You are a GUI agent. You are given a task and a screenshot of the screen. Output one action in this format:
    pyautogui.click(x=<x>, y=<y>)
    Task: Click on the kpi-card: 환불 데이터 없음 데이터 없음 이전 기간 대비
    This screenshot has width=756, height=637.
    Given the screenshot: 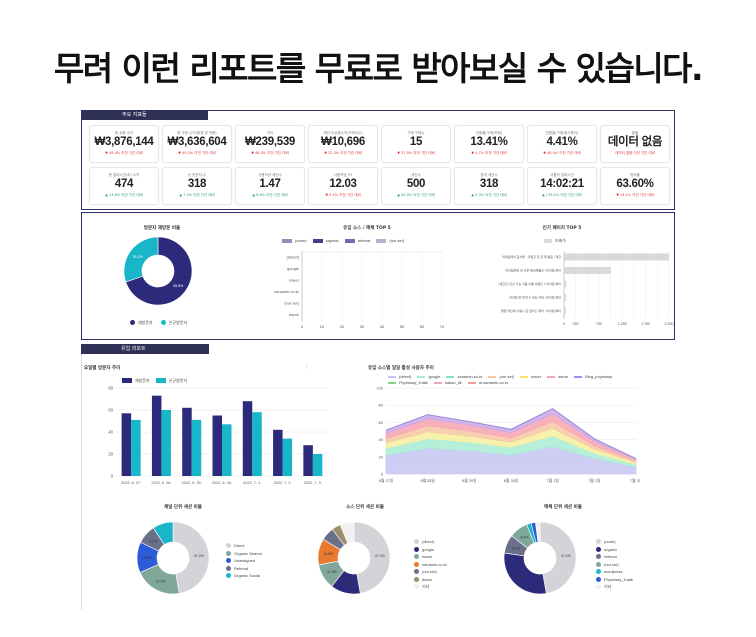 What is the action you would take?
    pyautogui.click(x=635, y=144)
    